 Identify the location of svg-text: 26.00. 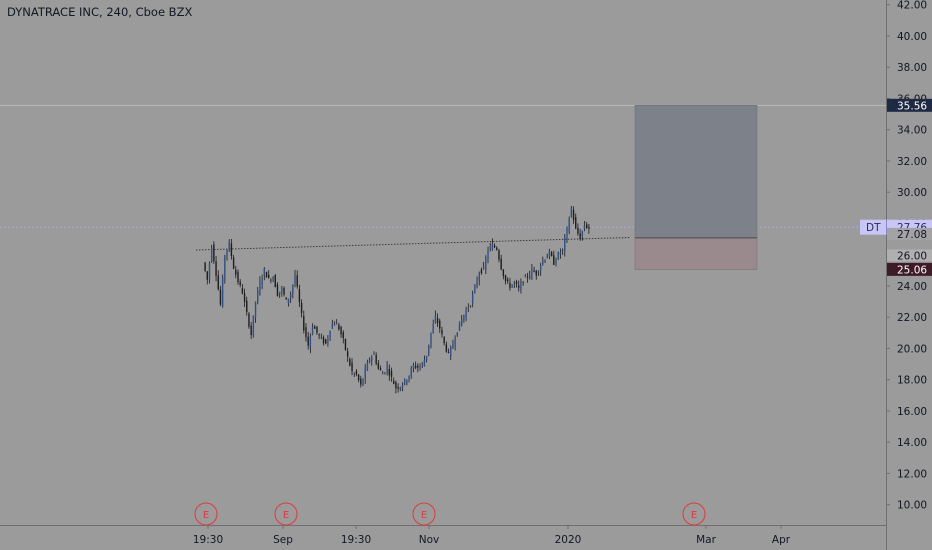
(912, 256).